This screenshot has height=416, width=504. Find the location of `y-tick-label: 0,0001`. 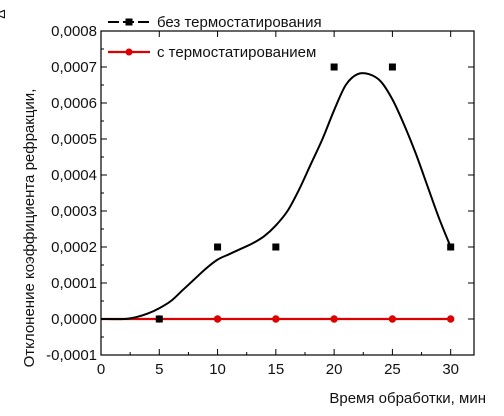

y-tick-label: 0,0001 is located at coordinates (74, 283).